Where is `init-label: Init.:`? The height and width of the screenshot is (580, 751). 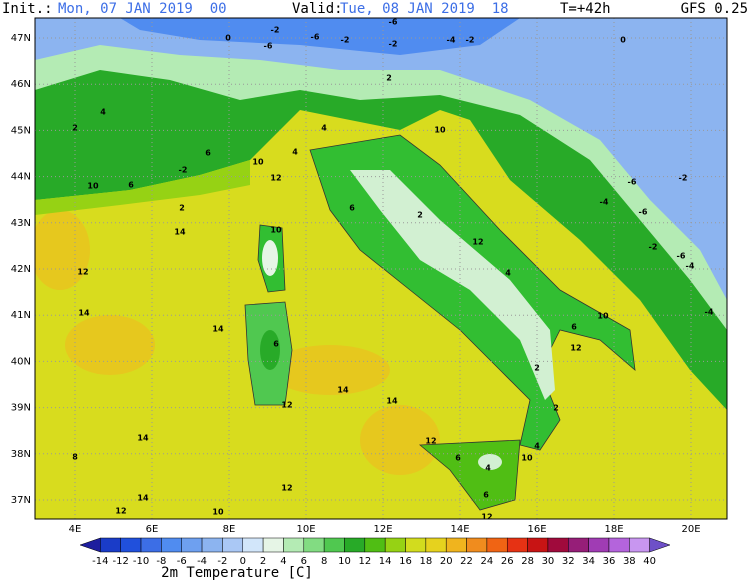
init-label: Init.: is located at coordinates (27, 9).